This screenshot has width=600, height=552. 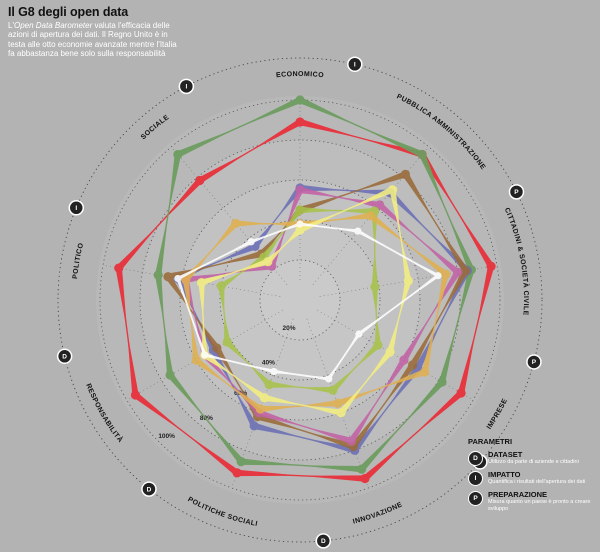 What do you see at coordinates (268, 363) in the screenshot?
I see `ring-label: 40%` at bounding box center [268, 363].